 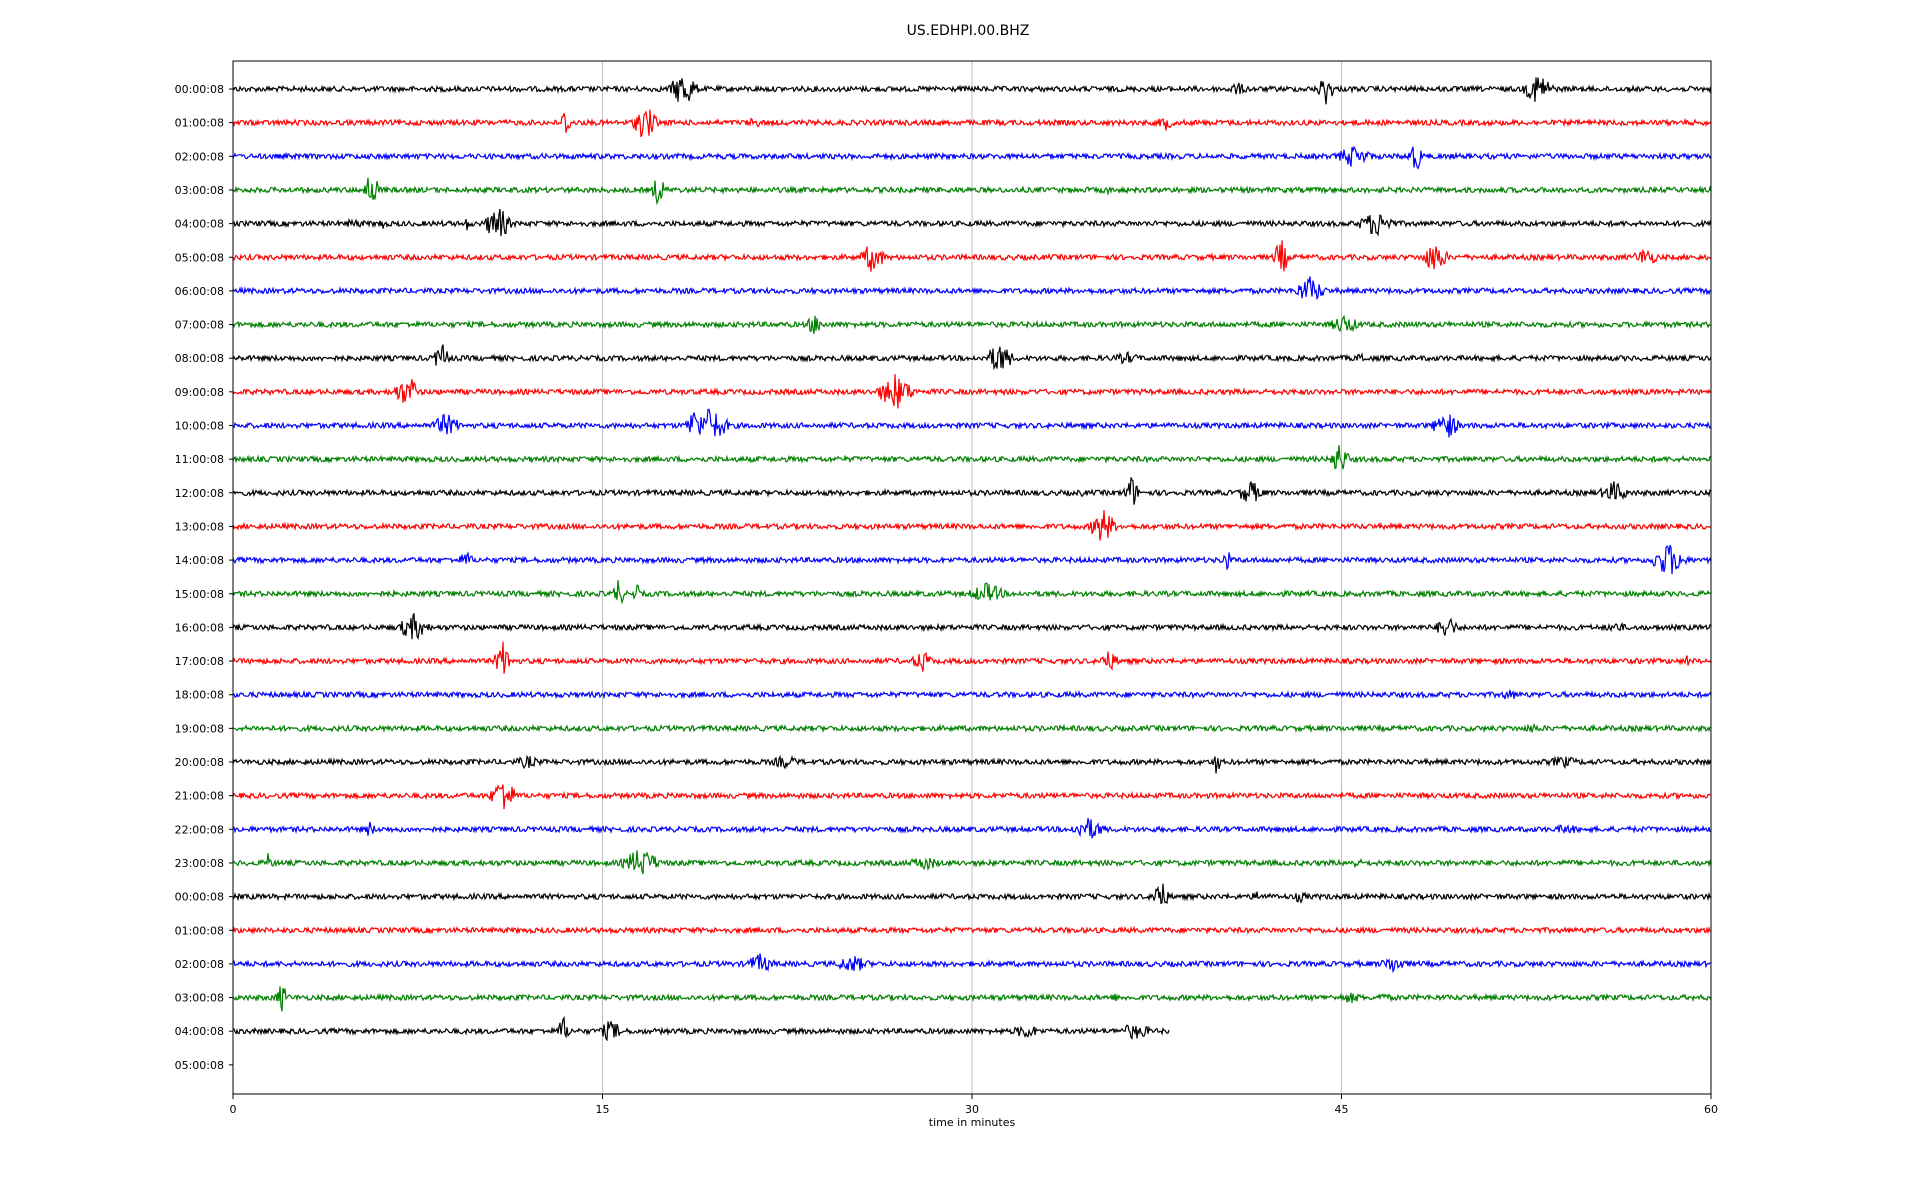 I want to click on x-tick-label-0: 0, so click(x=233, y=1109).